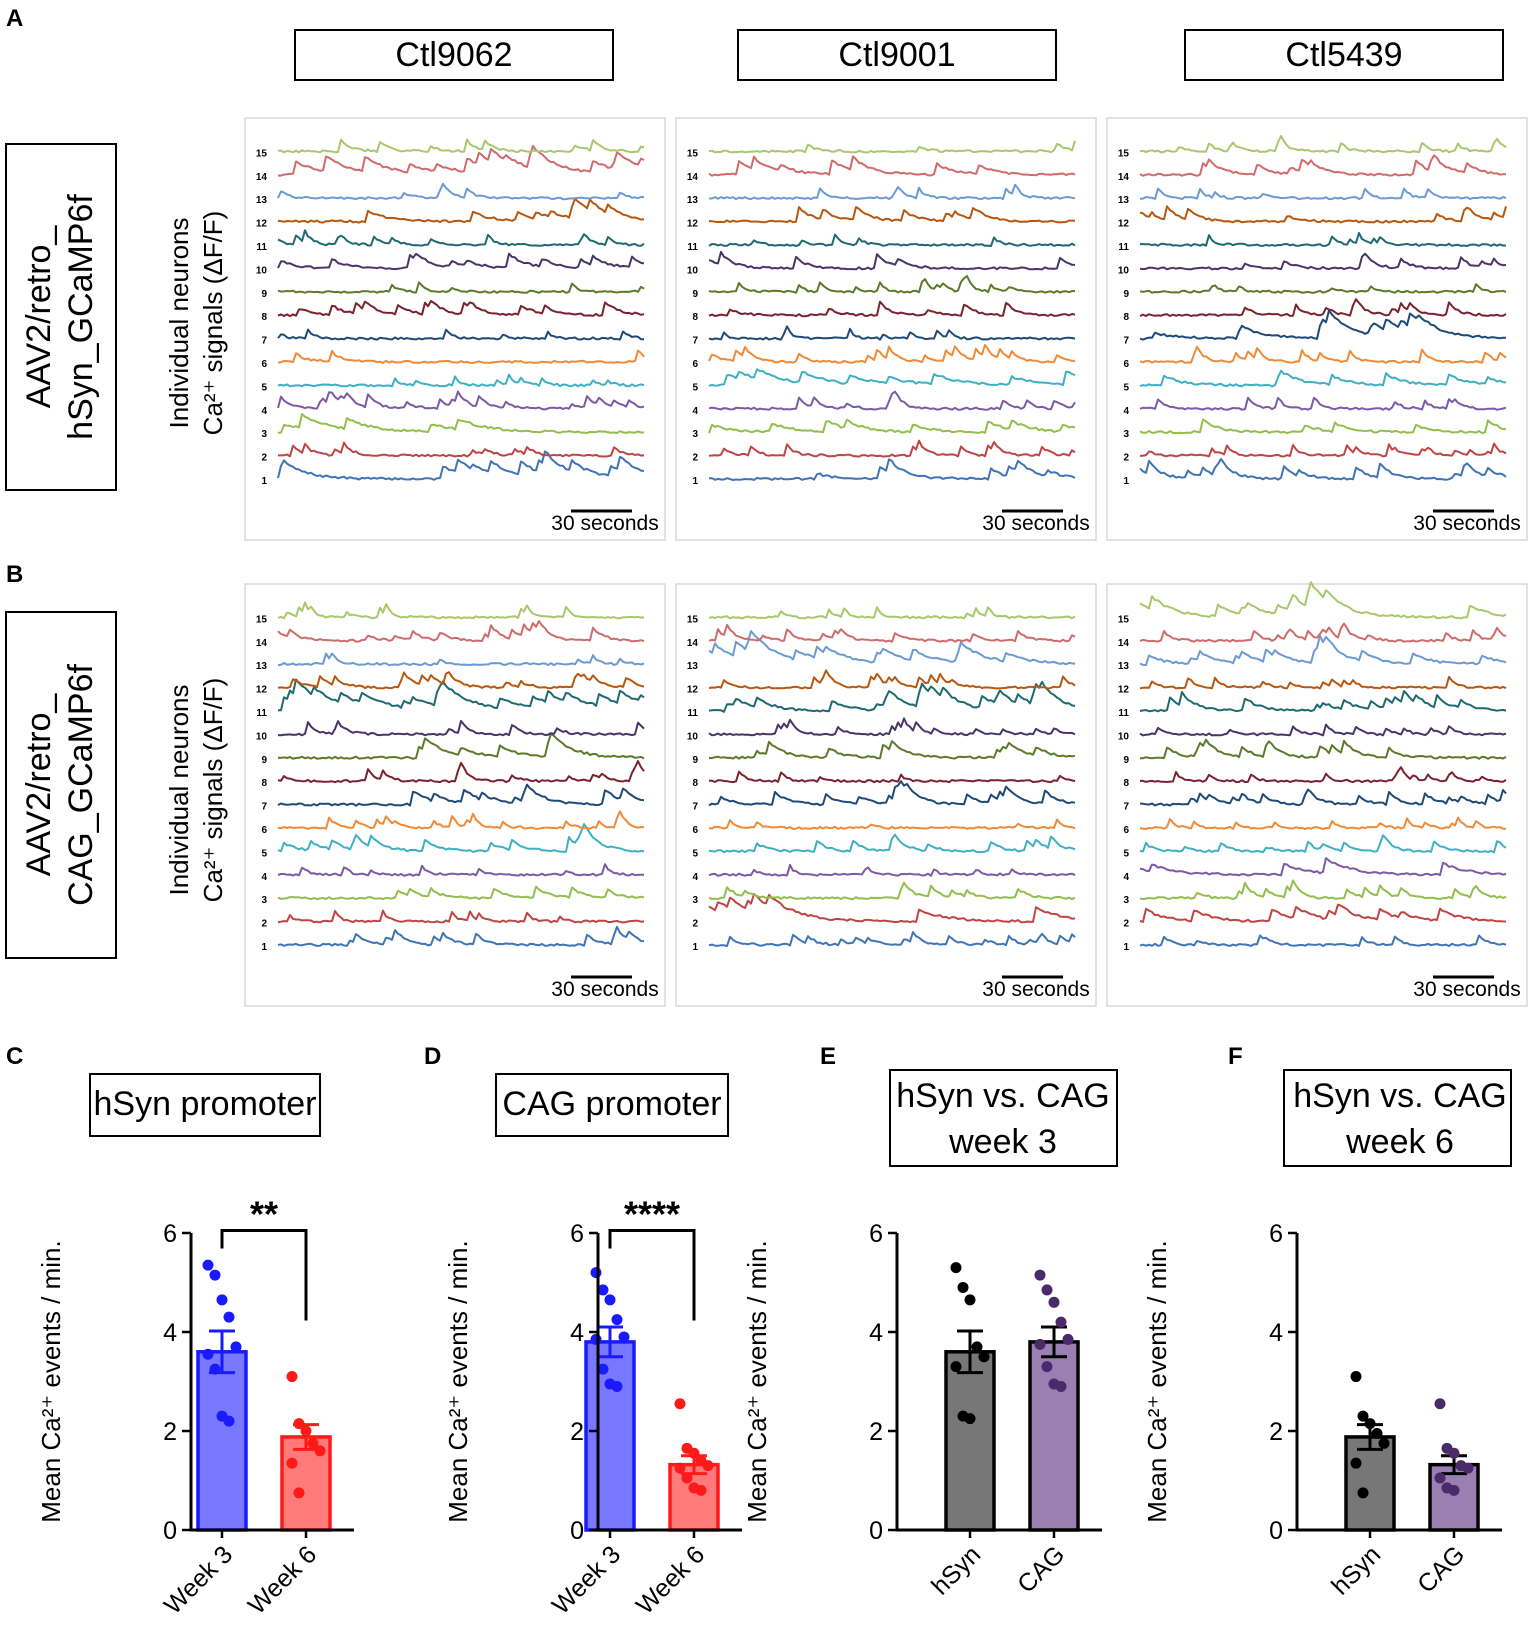 The height and width of the screenshot is (1637, 1535). I want to click on trace-ylabel-row-b: Individual neurons Ca²⁺ signals (ΔF/F), so click(196, 790).